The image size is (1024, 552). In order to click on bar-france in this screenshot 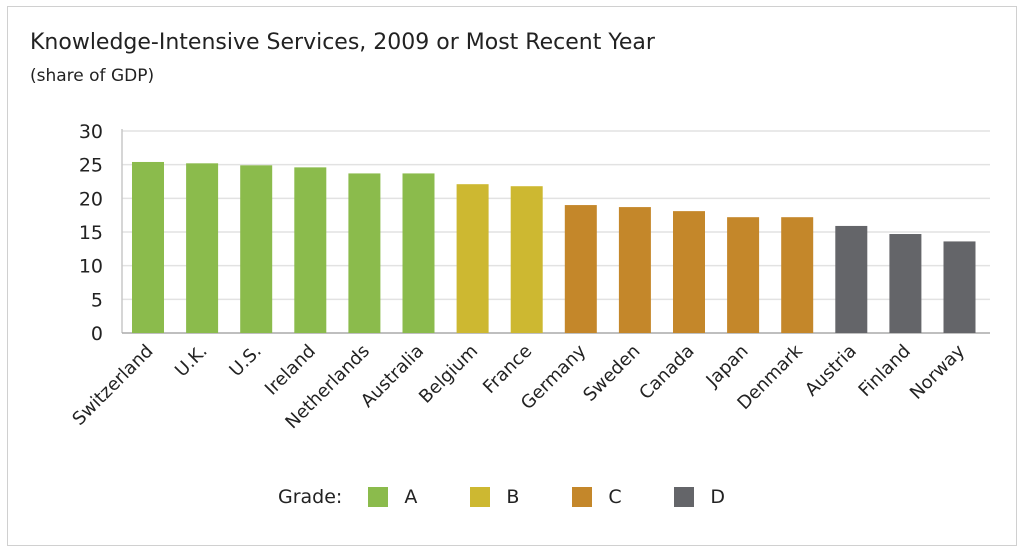, I will do `click(526, 259)`.